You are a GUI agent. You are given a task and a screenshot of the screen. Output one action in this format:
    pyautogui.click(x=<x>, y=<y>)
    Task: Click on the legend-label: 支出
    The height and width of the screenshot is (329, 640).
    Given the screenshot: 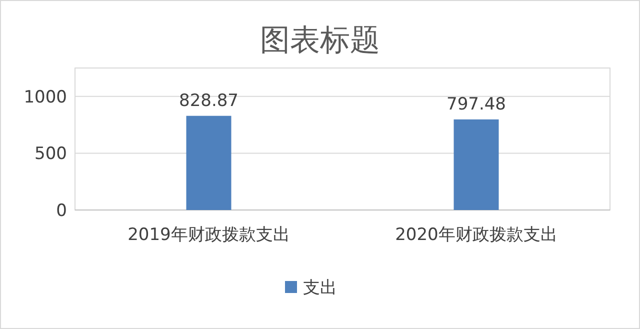 What is the action you would take?
    pyautogui.click(x=320, y=288)
    